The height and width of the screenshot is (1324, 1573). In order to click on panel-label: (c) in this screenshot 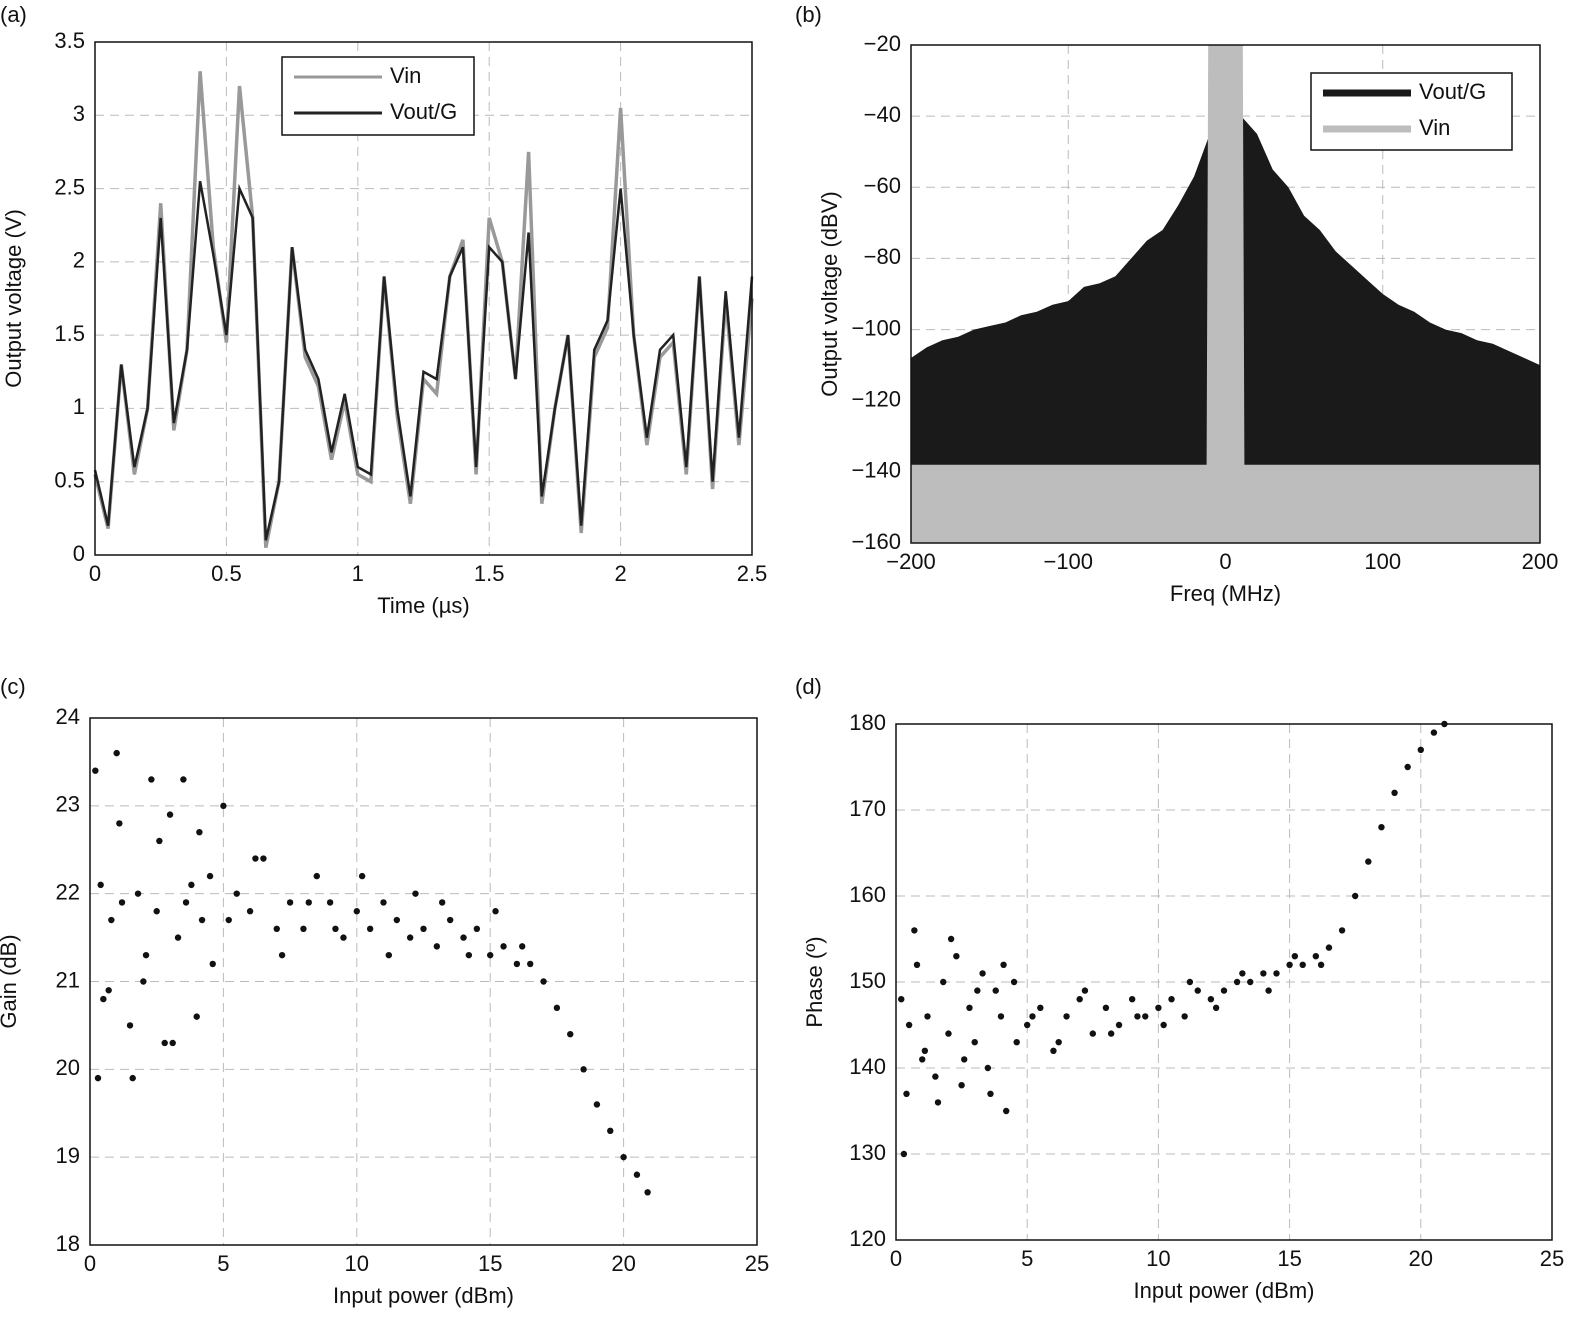, I will do `click(13, 686)`.